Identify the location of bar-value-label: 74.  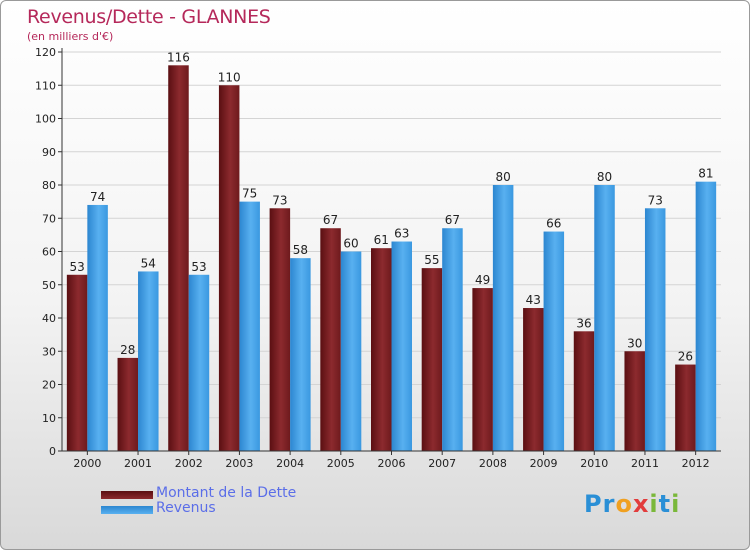
(97, 197).